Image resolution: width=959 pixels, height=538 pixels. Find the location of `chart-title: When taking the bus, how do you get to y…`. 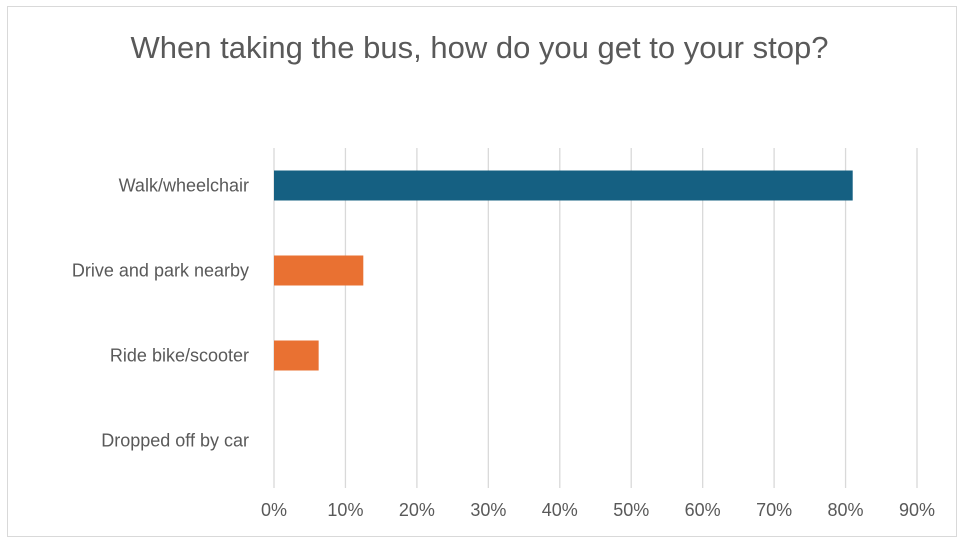

chart-title: When taking the bus, how do you get to y… is located at coordinates (479, 48).